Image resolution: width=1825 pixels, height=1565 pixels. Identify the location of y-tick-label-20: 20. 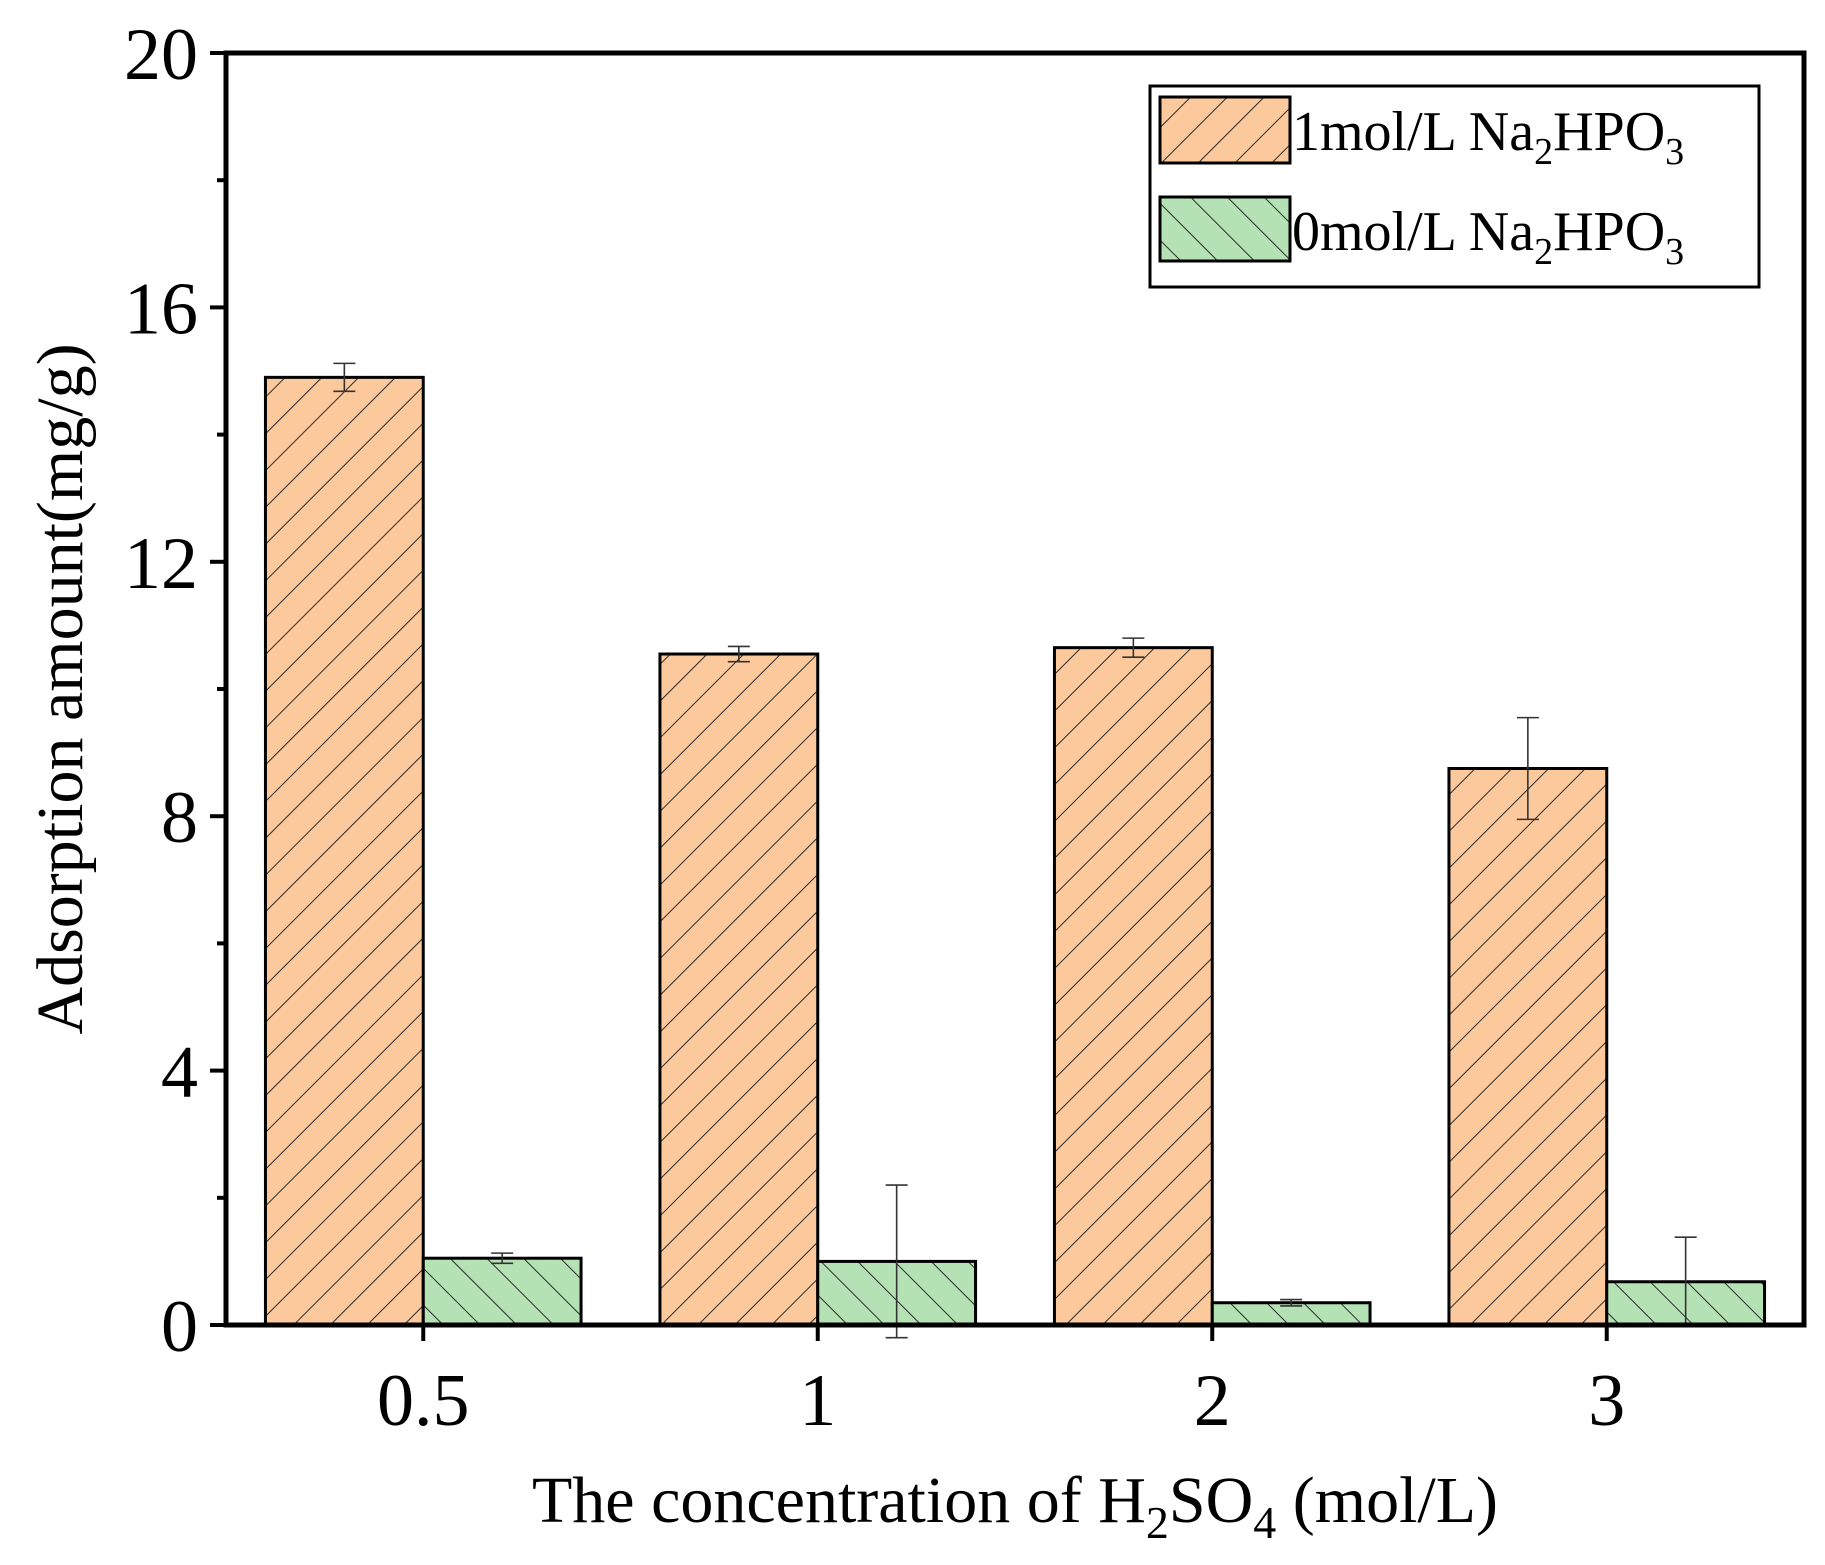
(161, 55).